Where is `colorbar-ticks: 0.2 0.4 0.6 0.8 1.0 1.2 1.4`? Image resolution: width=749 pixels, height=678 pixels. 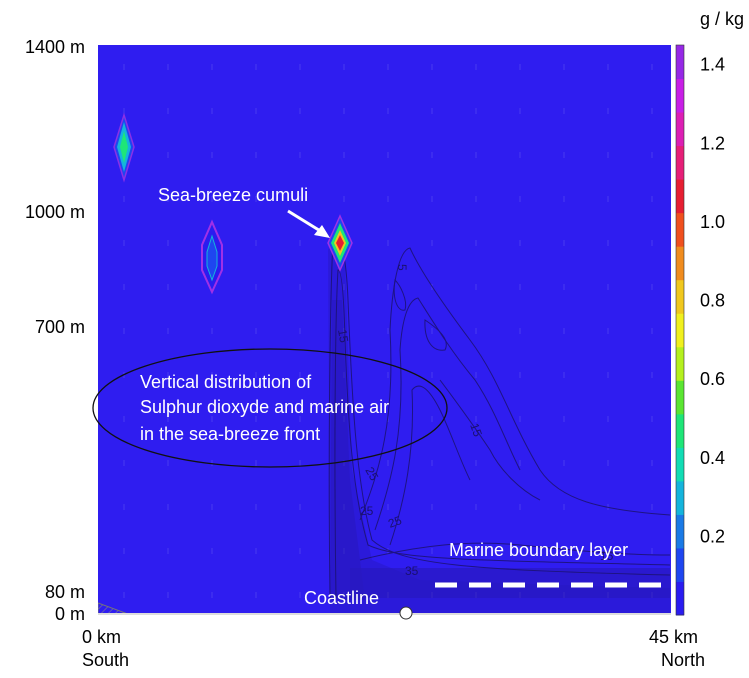
colorbar-ticks: 0.2 0.4 0.6 0.8 1.0 1.2 1.4 is located at coordinates (712, 301).